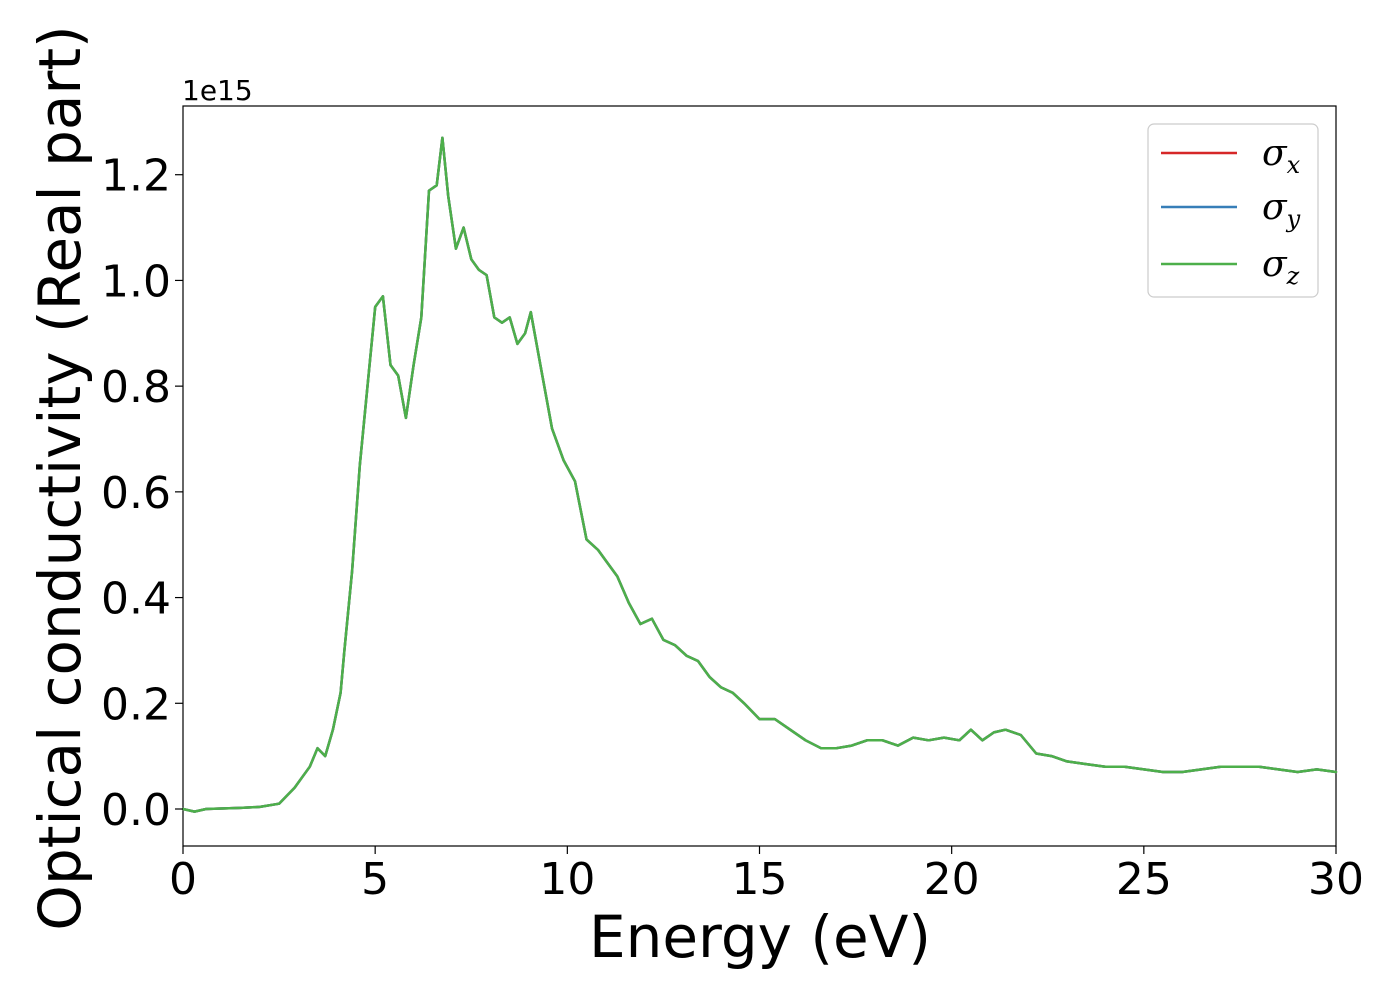  What do you see at coordinates (136, 281) in the screenshot?
I see `y-tick-label: 1.0` at bounding box center [136, 281].